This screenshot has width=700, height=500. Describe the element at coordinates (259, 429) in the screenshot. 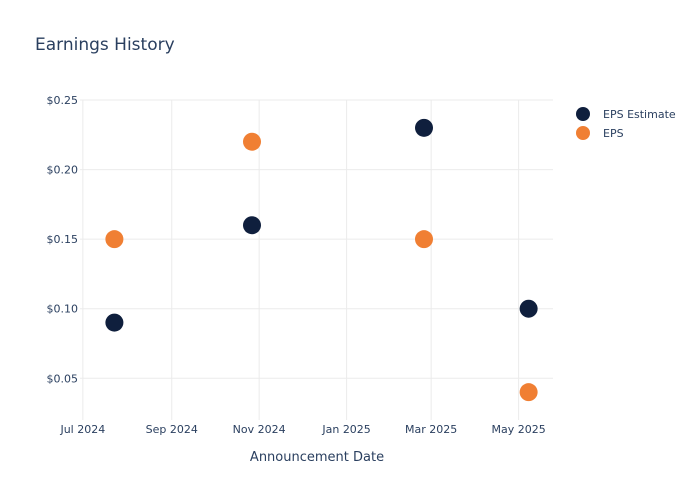

I see `x-tick-label: Nov 2024` at that location.